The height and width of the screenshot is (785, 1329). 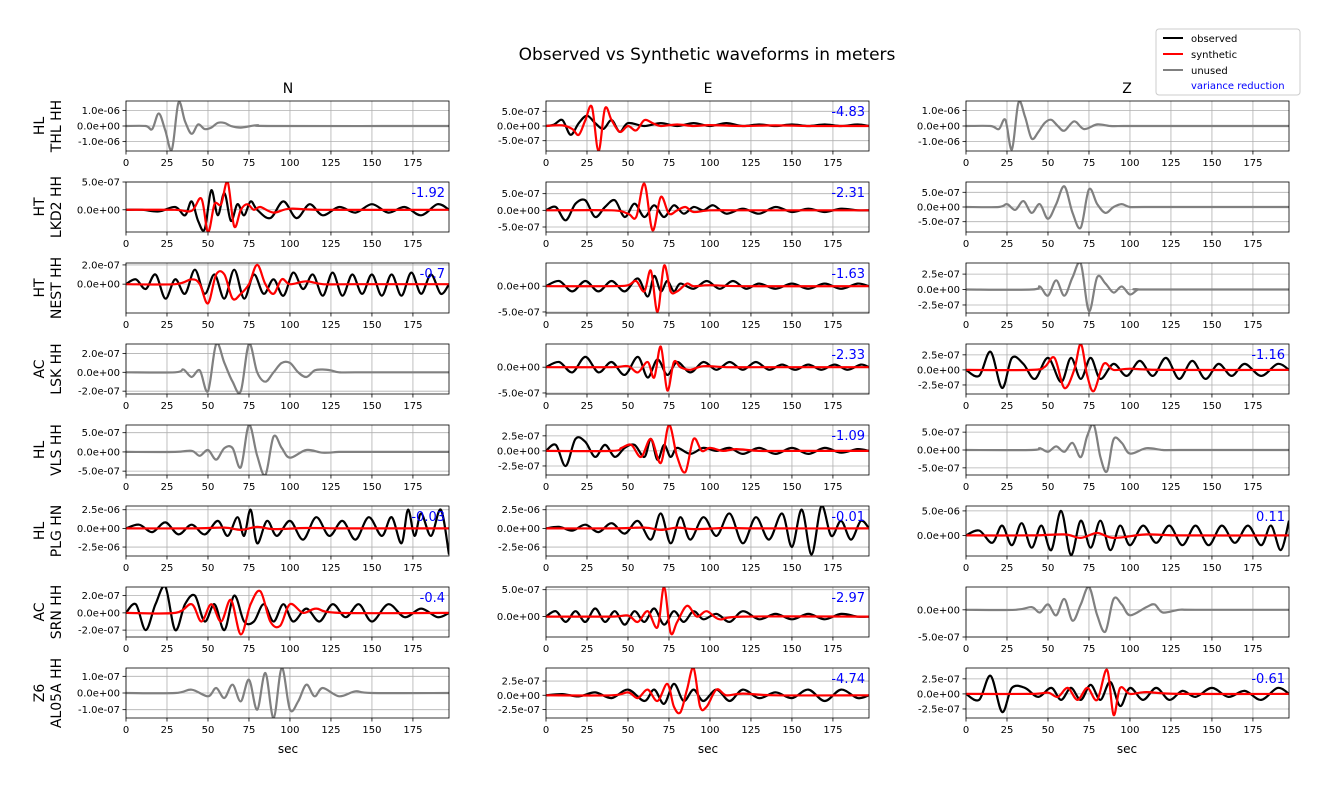 I want to click on variance-reduction-label: -2.97, so click(x=848, y=598).